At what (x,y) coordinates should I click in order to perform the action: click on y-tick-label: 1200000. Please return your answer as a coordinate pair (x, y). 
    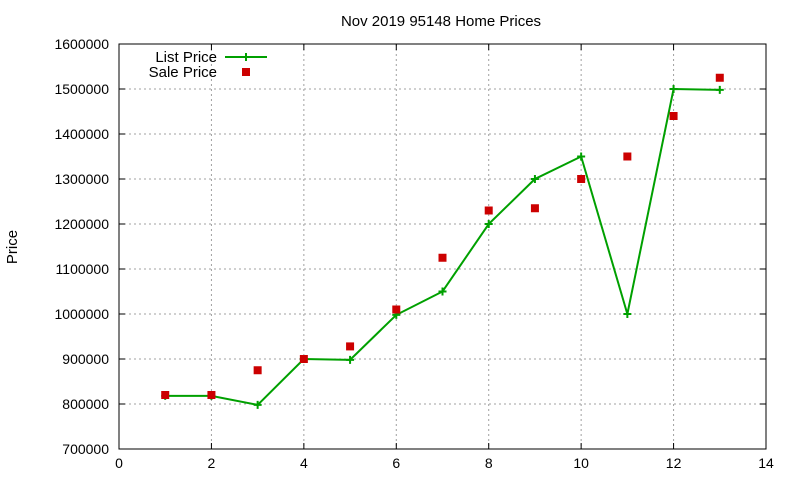
    Looking at the image, I should click on (81, 224).